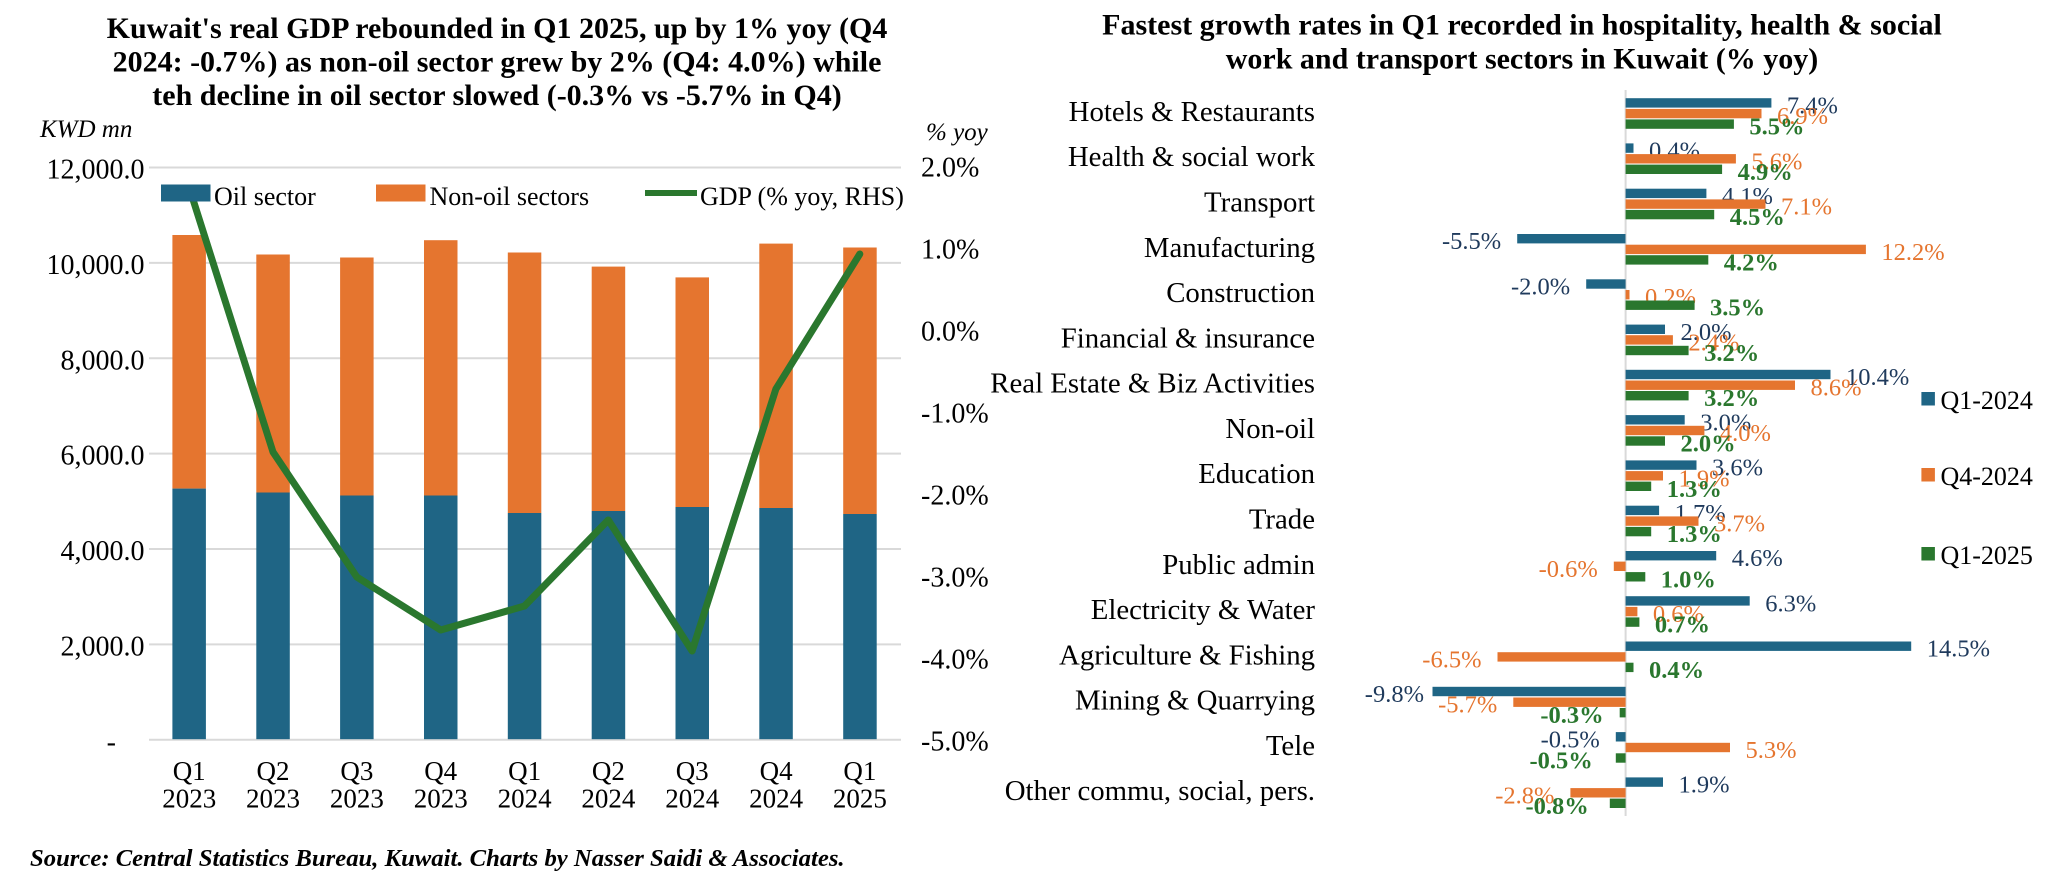  Describe the element at coordinates (1192, 112) in the screenshot. I see `svg-text: Hotels & Restaurants` at that location.